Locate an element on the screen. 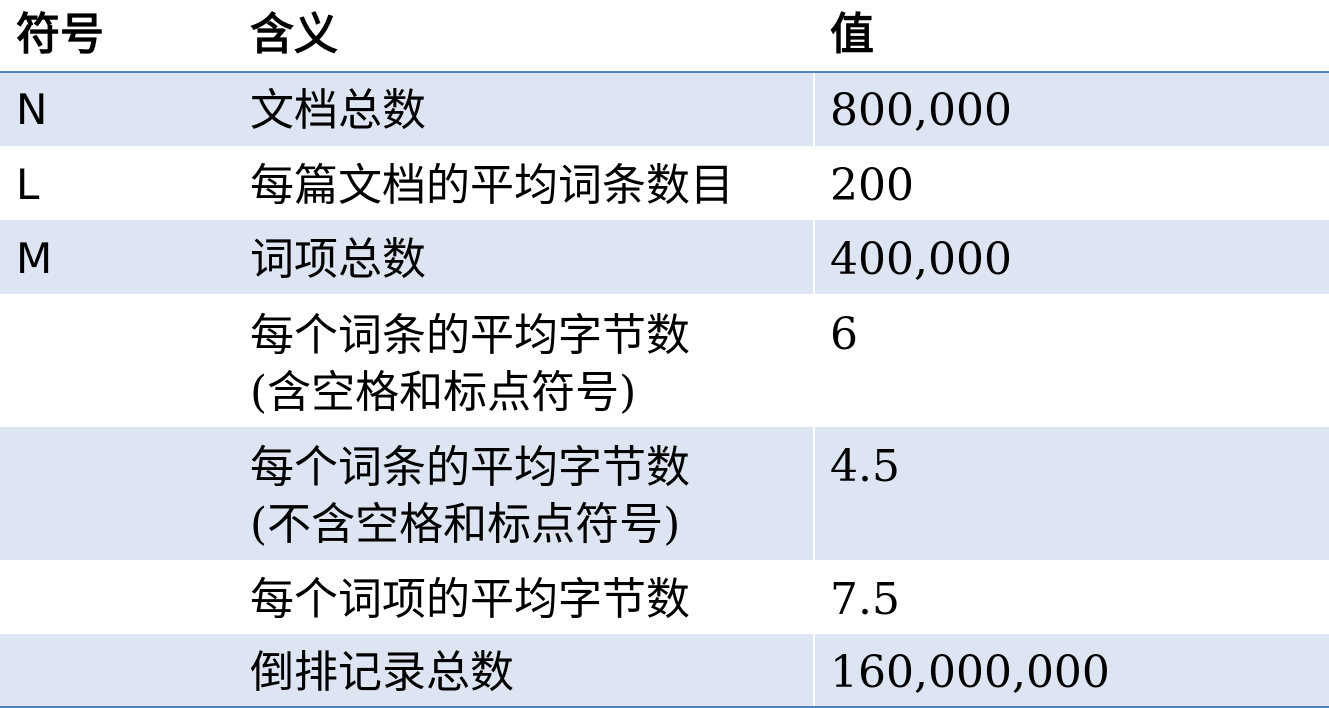  row-symbol: N is located at coordinates (32, 109).